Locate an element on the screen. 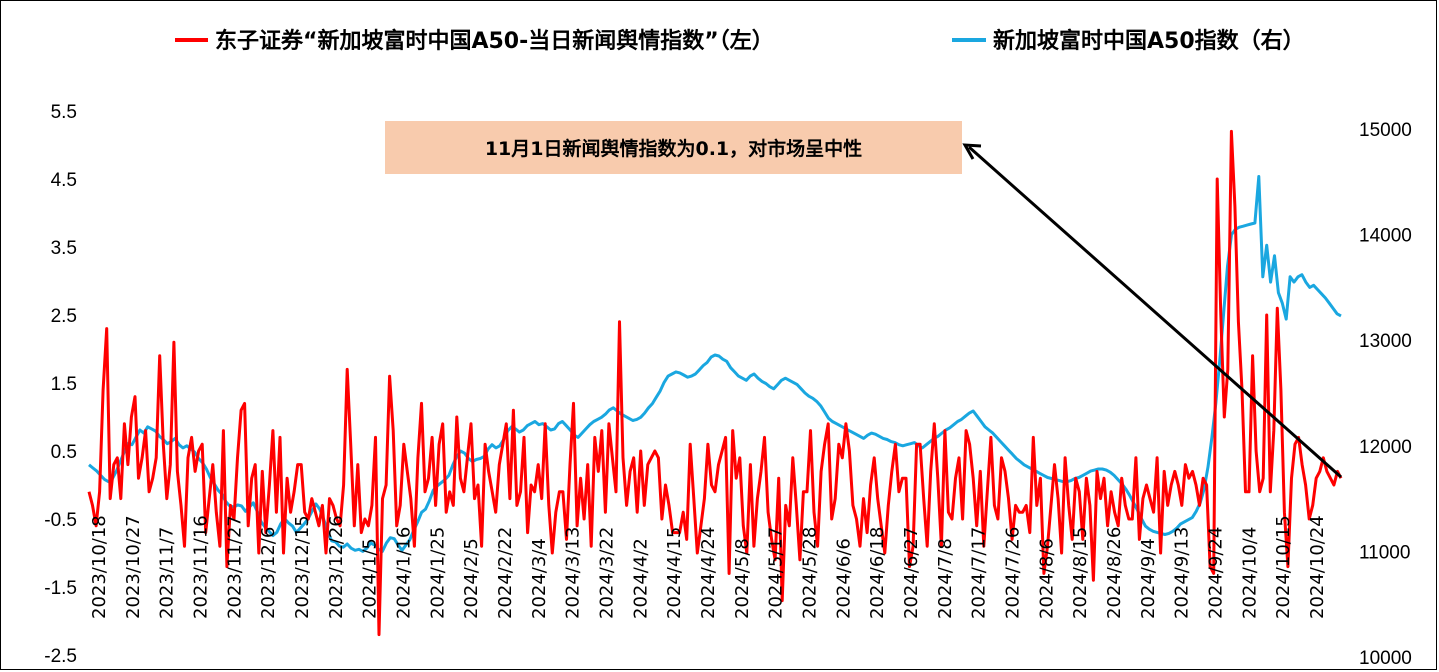 The image size is (1439, 672). x-tick-label: 2024/3/13 is located at coordinates (573, 573).